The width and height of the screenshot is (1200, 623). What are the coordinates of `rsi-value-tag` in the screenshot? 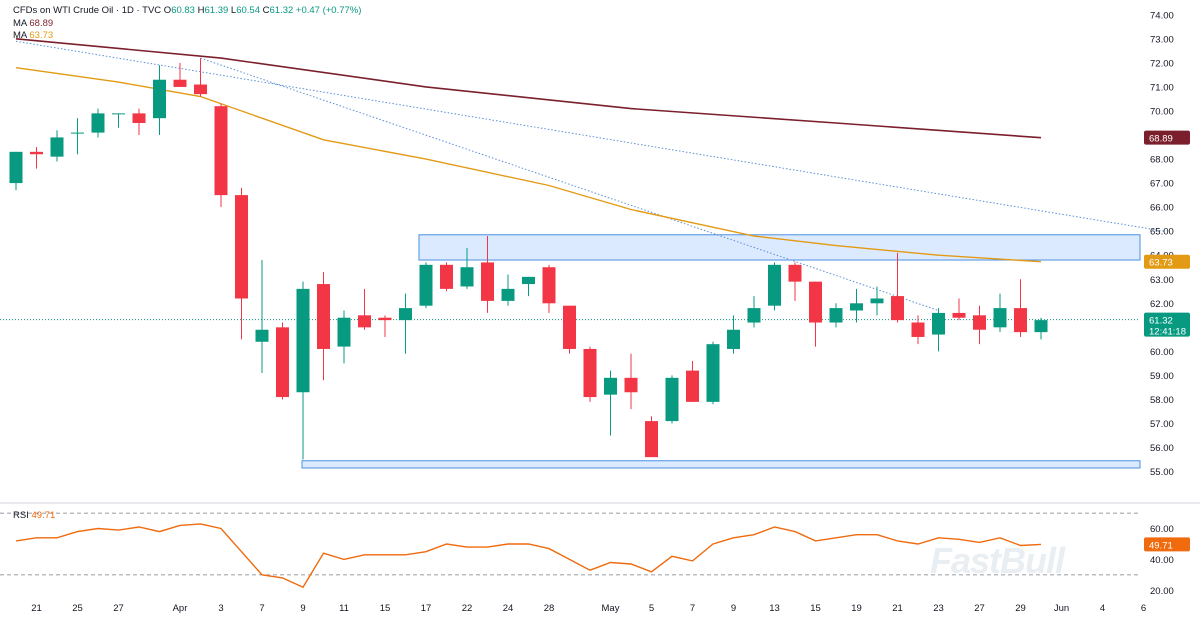 It's located at (1167, 544).